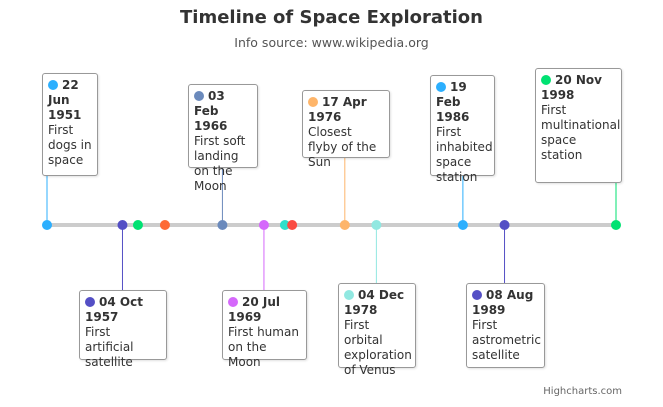  What do you see at coordinates (571, 87) in the screenshot?
I see `event-date: 20 Nov 1998` at bounding box center [571, 87].